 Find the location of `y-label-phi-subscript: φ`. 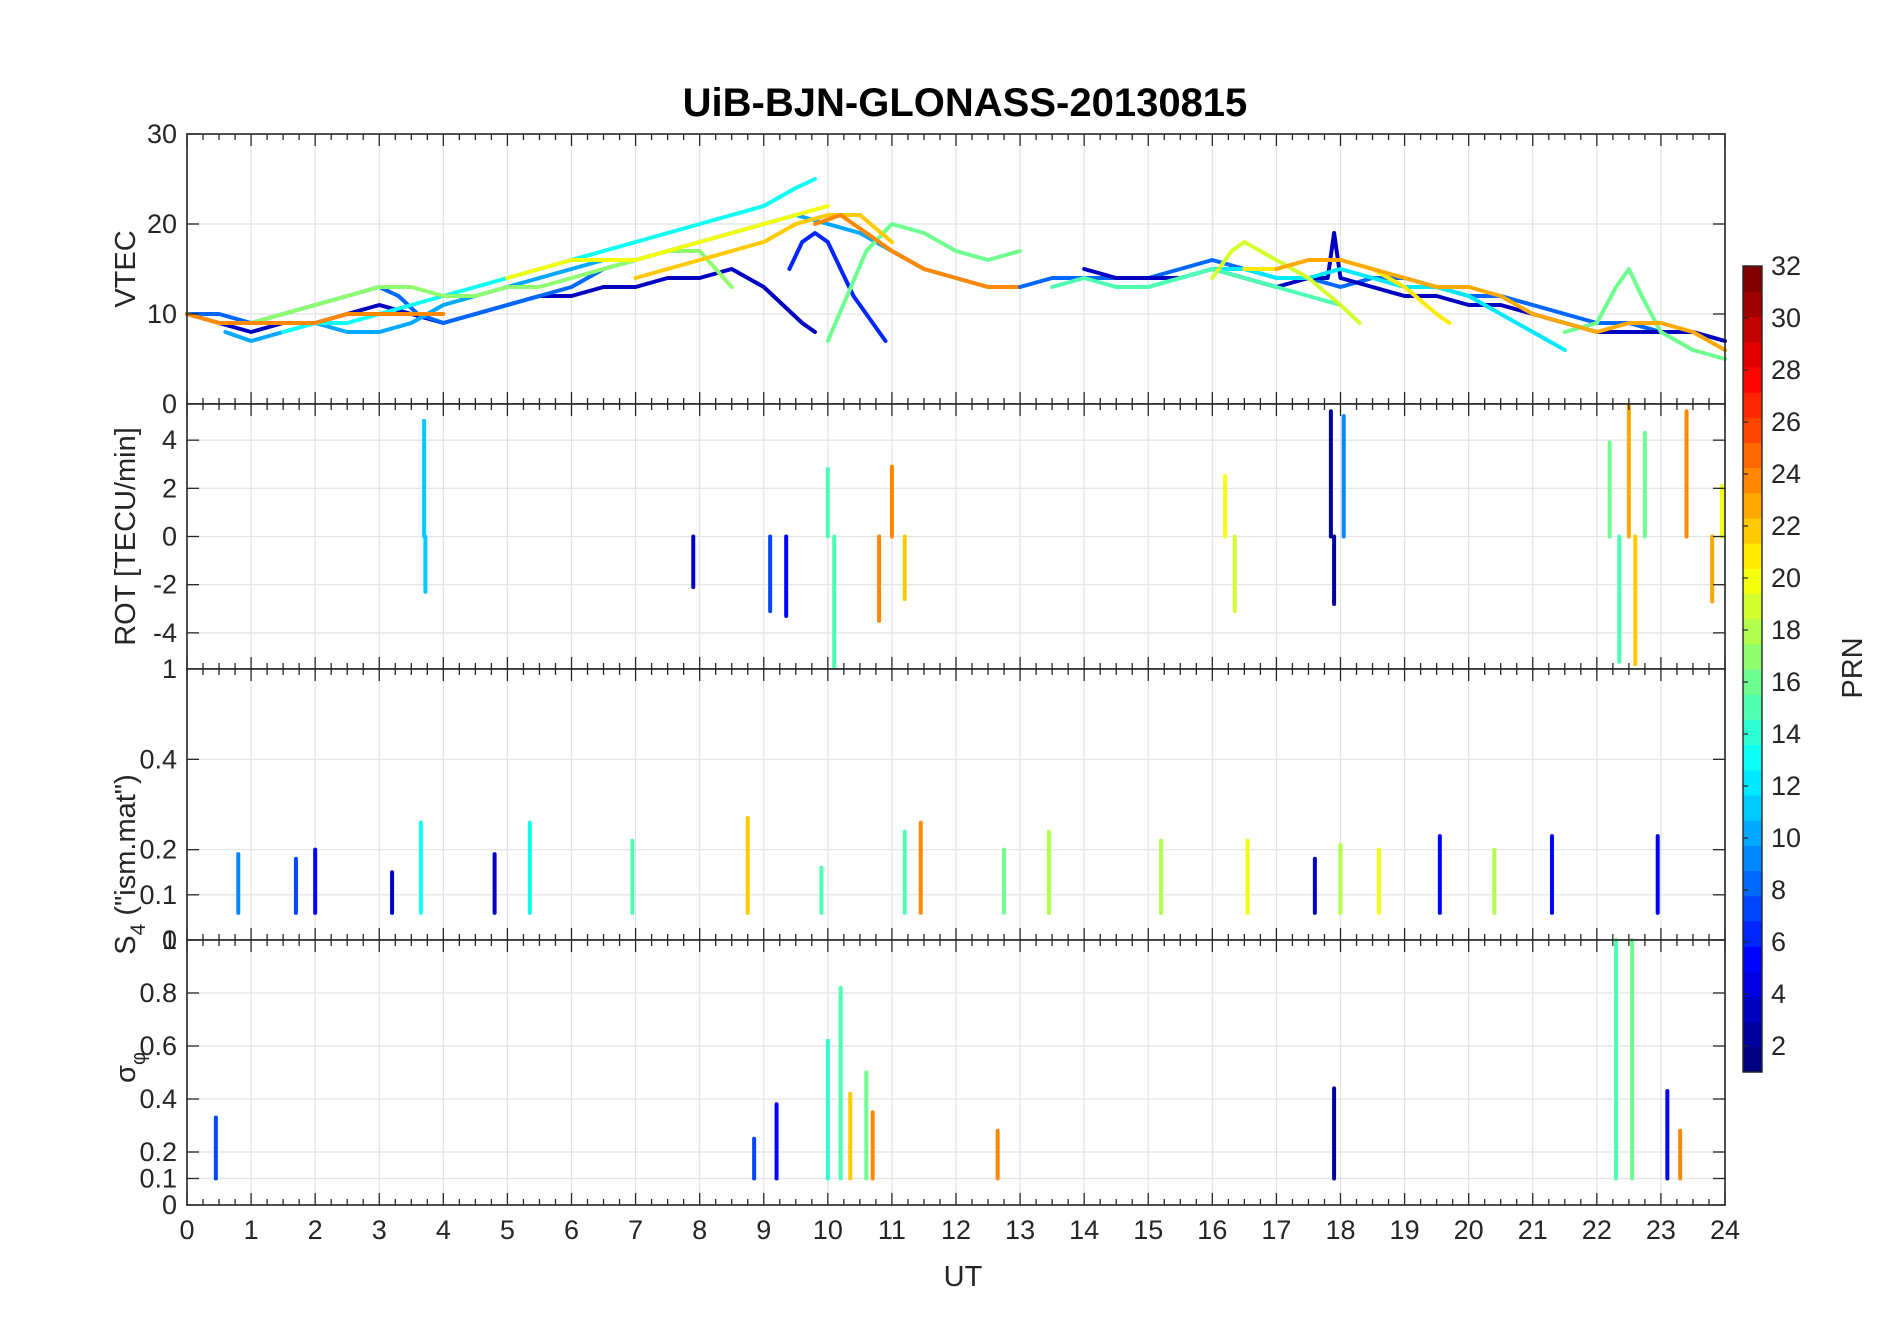

y-label-phi-subscript: φ is located at coordinates (139, 1058).